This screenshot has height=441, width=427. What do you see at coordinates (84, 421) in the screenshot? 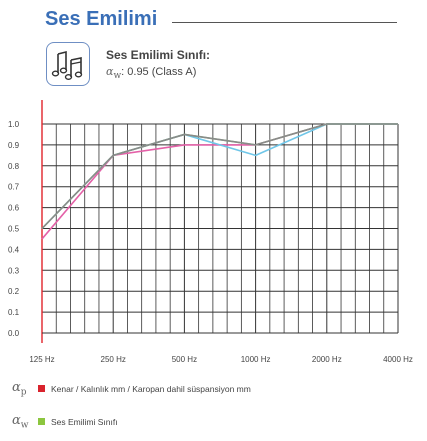
I see `legend-label: Ses Emilimi Sınıfı` at bounding box center [84, 421].